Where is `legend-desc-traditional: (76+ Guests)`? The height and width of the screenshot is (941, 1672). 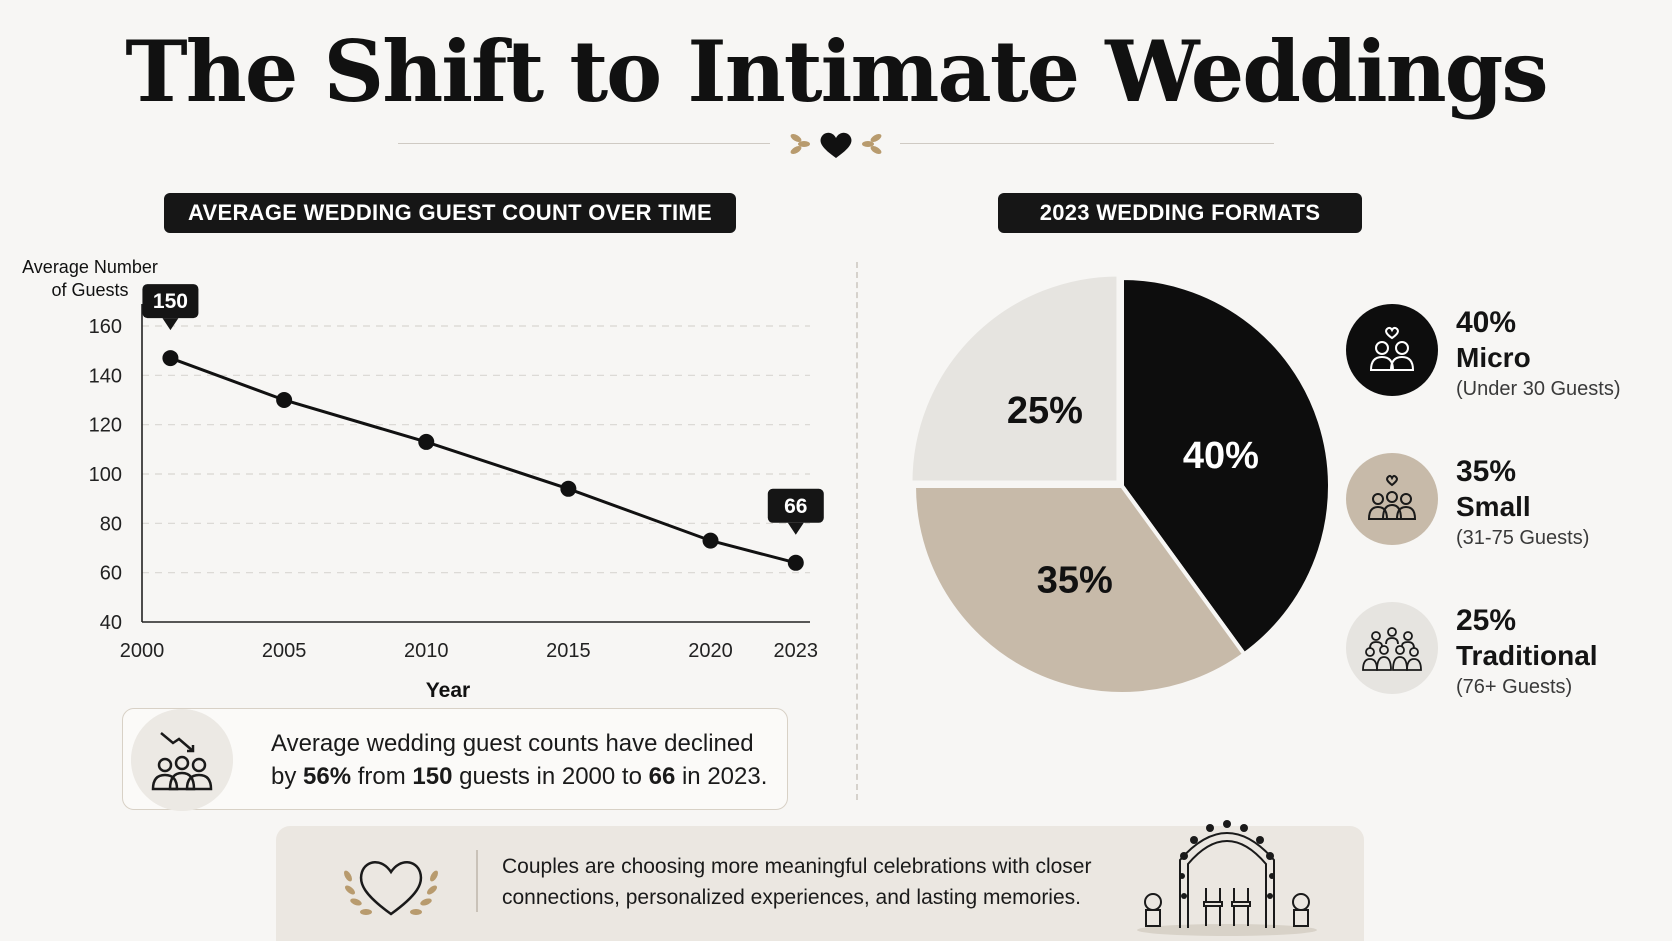 legend-desc-traditional: (76+ Guests) is located at coordinates (1514, 687).